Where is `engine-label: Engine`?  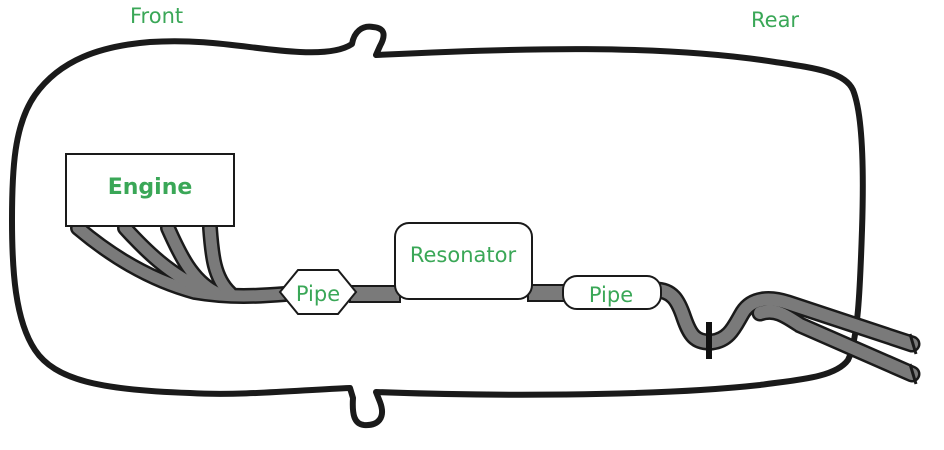
engine-label: Engine is located at coordinates (150, 187).